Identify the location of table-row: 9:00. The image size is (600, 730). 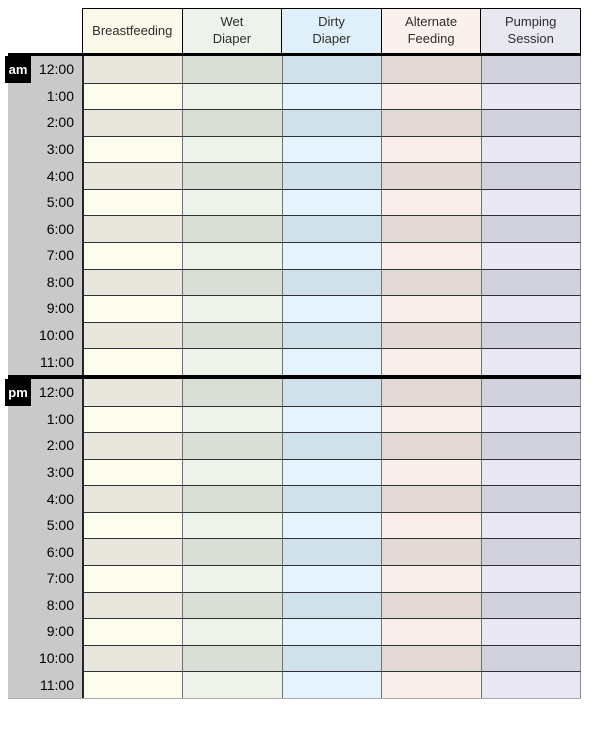
(295, 631).